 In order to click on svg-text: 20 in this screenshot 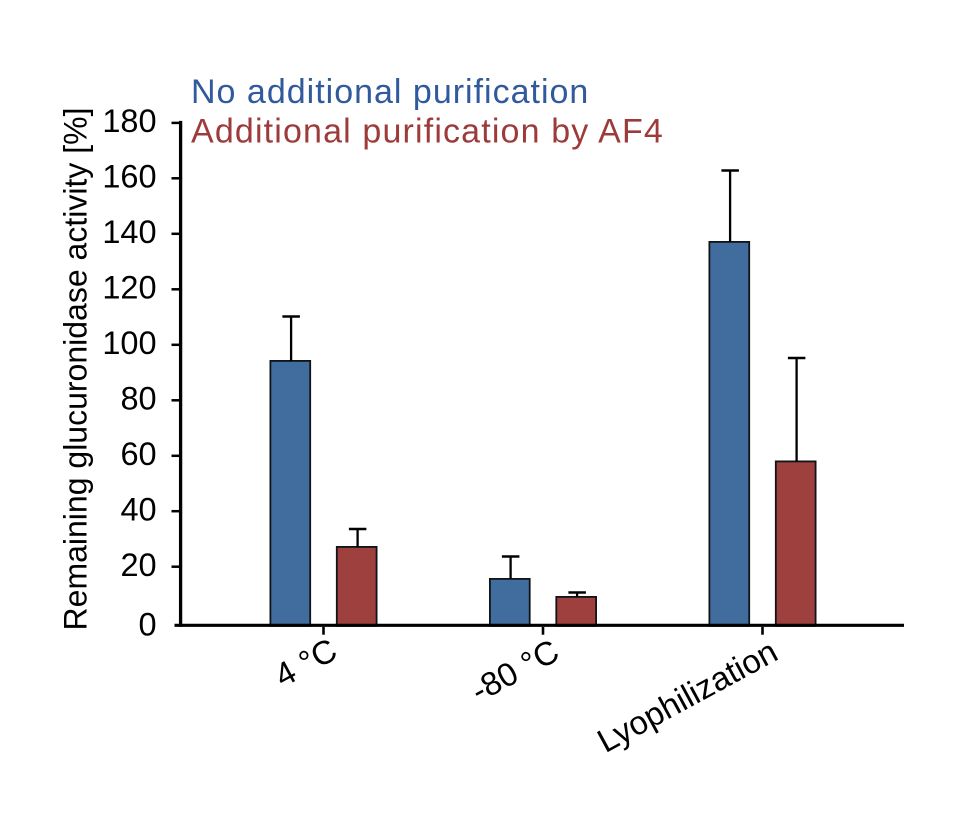, I will do `click(138, 565)`.